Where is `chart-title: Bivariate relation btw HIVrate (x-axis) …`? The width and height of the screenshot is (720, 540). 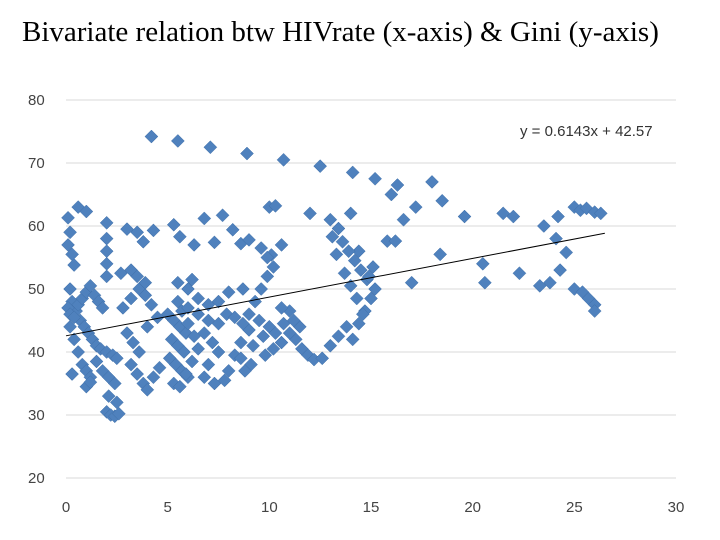 chart-title: Bivariate relation btw HIVrate (x-axis) … is located at coordinates (340, 32).